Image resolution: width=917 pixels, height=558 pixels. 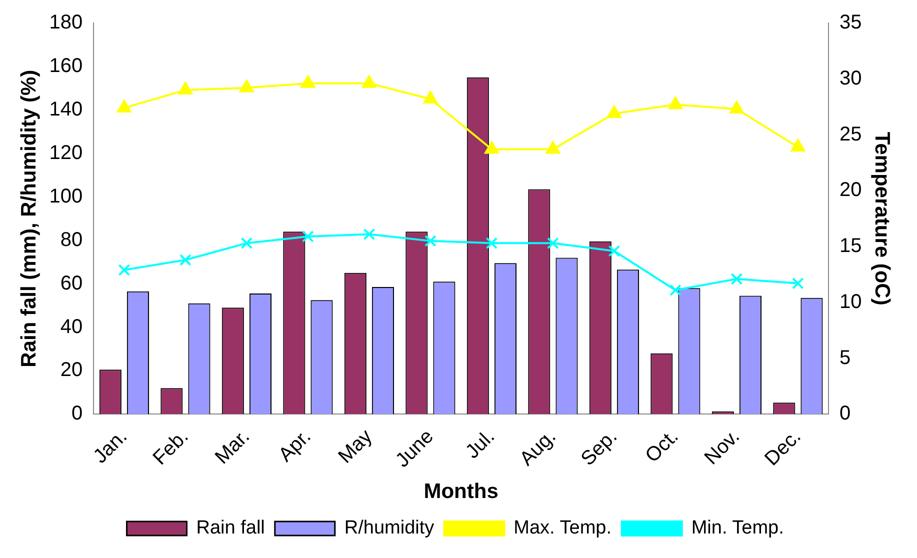 What do you see at coordinates (851, 134) in the screenshot?
I see `y2-tick-label: 25` at bounding box center [851, 134].